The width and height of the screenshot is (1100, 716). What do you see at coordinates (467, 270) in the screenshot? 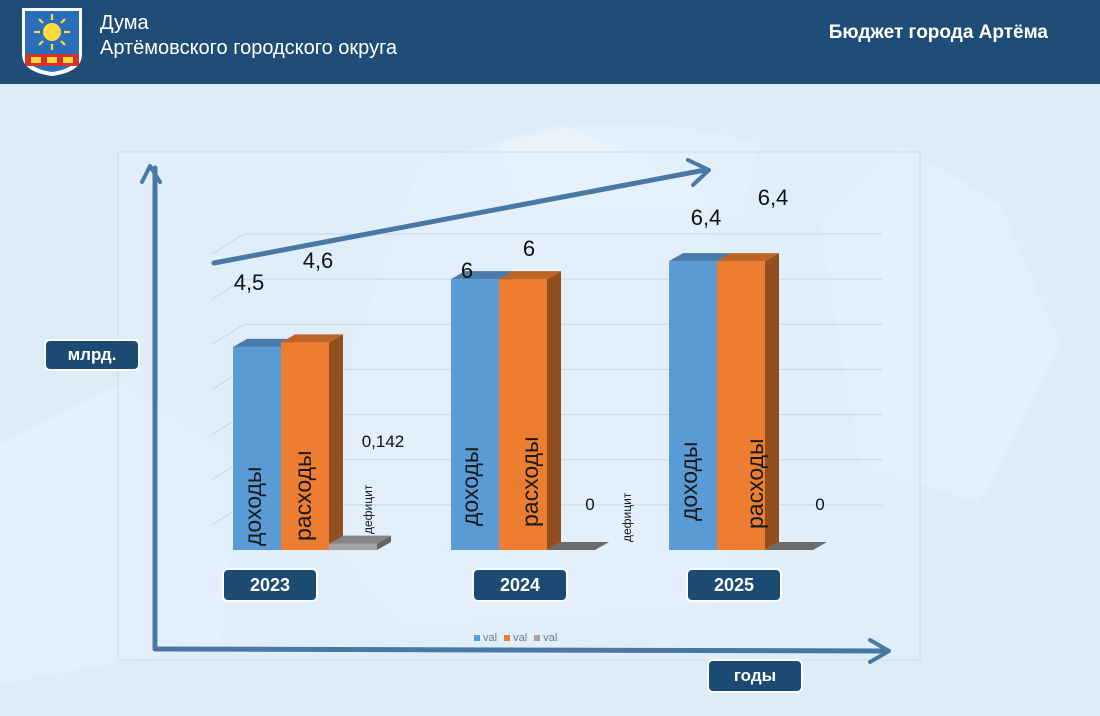
I see `value-label-доходы-2024: 6` at bounding box center [467, 270].